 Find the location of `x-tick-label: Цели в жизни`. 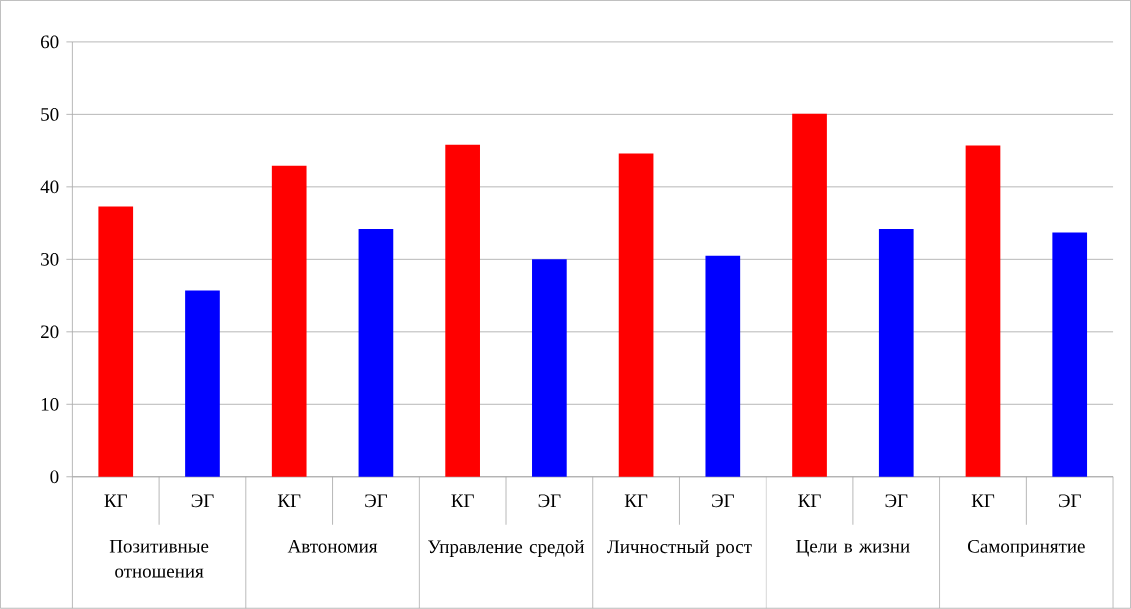

x-tick-label: Цели в жизни is located at coordinates (853, 548).